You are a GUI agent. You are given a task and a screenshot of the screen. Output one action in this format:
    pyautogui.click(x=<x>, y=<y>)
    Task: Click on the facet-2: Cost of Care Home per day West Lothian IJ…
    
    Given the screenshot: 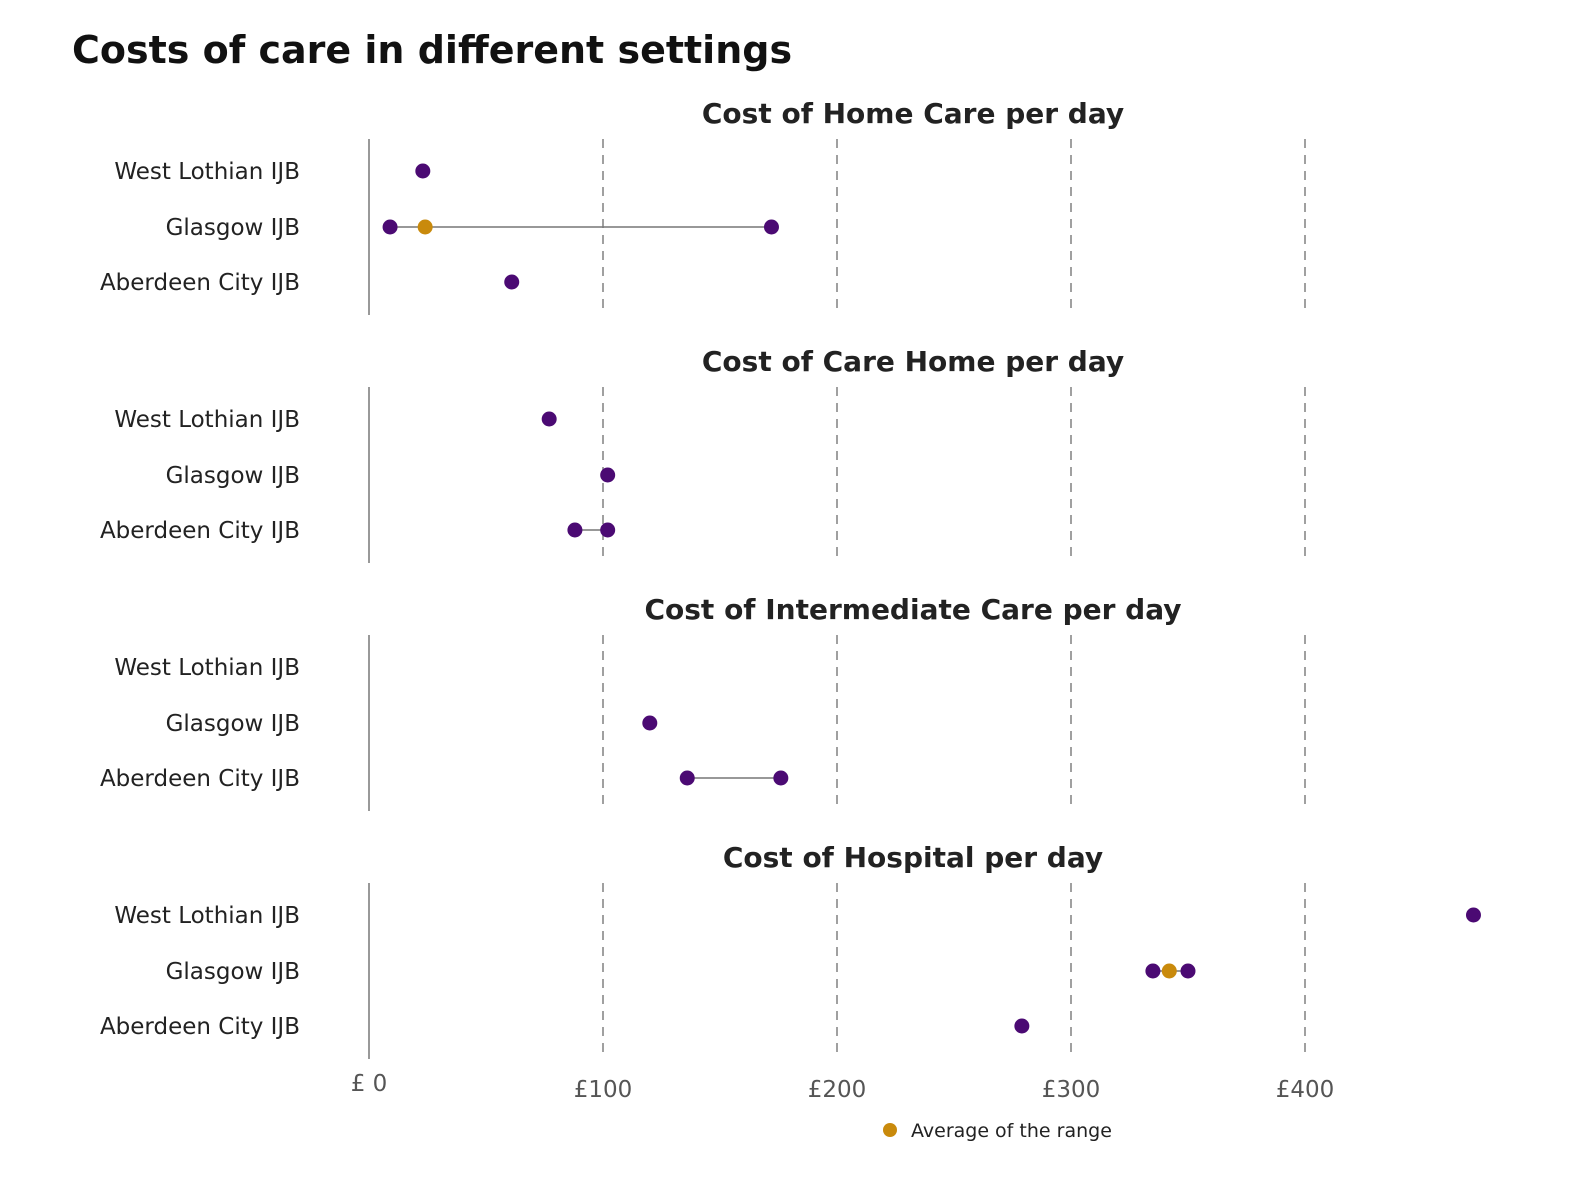 What is the action you would take?
    pyautogui.click(x=703, y=454)
    